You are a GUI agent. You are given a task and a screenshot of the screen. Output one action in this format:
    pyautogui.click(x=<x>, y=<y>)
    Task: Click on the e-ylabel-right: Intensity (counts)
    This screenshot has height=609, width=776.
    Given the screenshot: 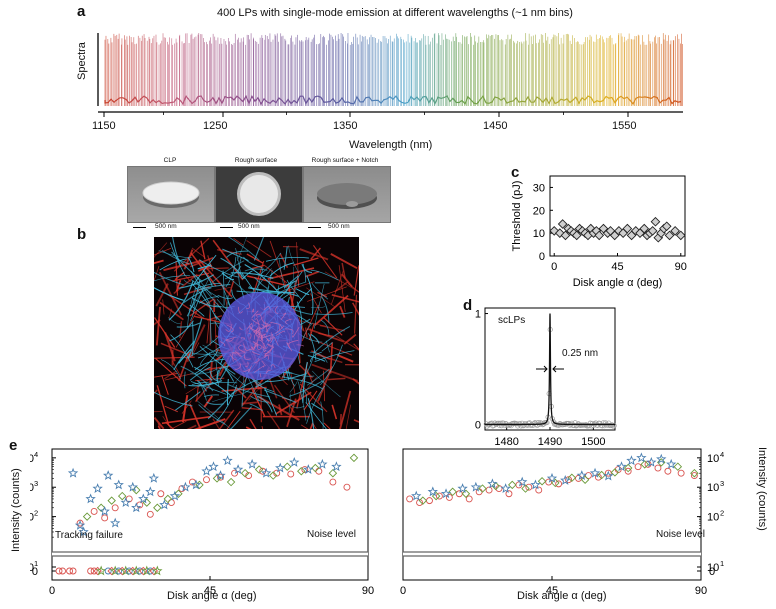 What is the action you would take?
    pyautogui.click(x=762, y=489)
    